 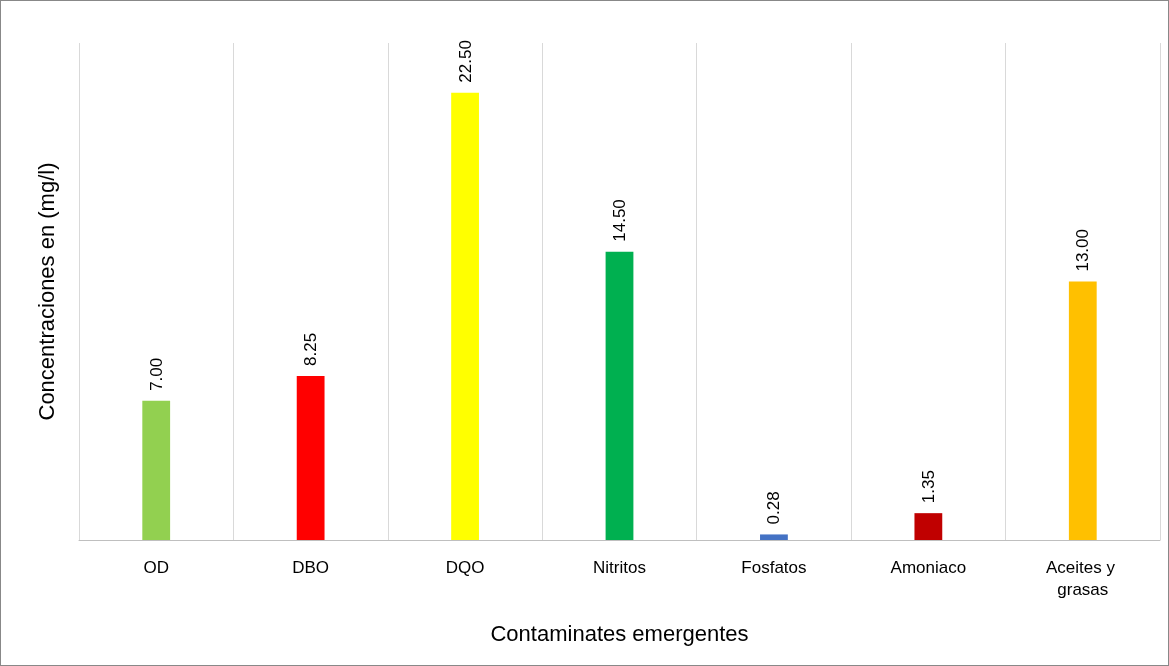 I want to click on x-tick-label: Fosfatos, so click(x=774, y=567).